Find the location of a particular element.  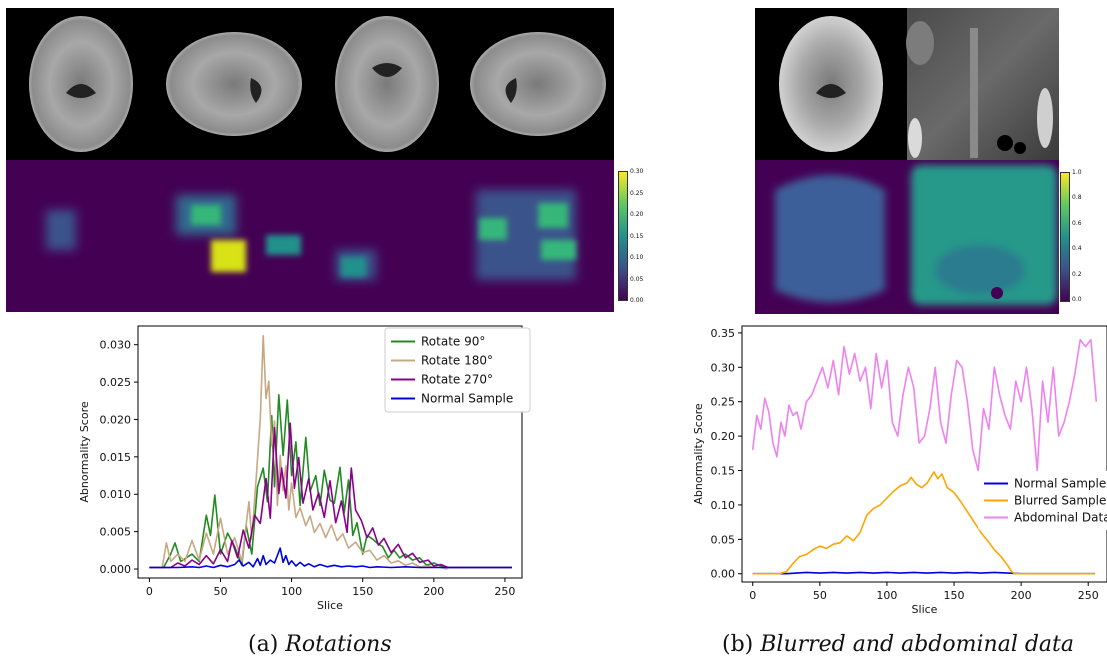

colorbar-a is located at coordinates (623, 236).